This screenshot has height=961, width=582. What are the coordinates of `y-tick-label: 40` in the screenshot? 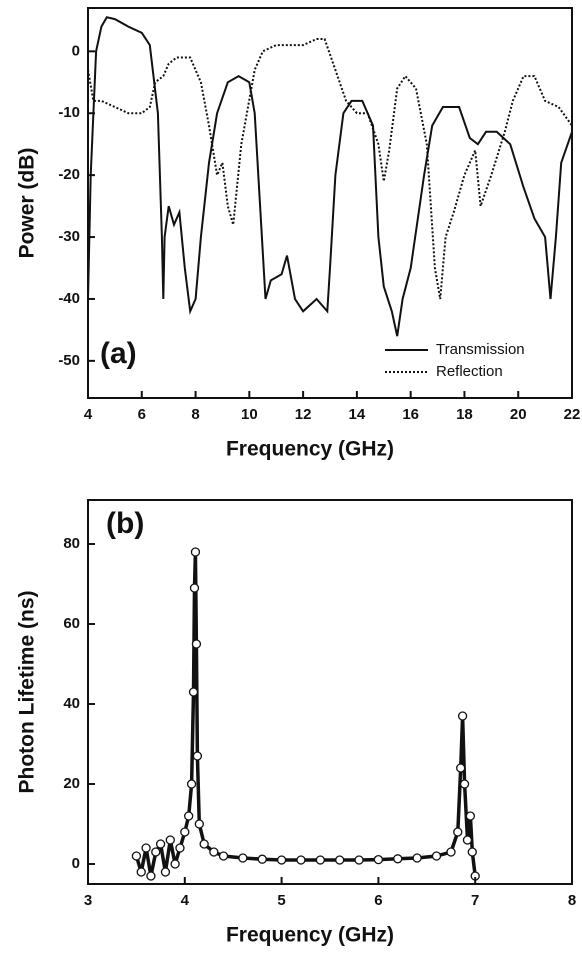 It's located at (71, 703).